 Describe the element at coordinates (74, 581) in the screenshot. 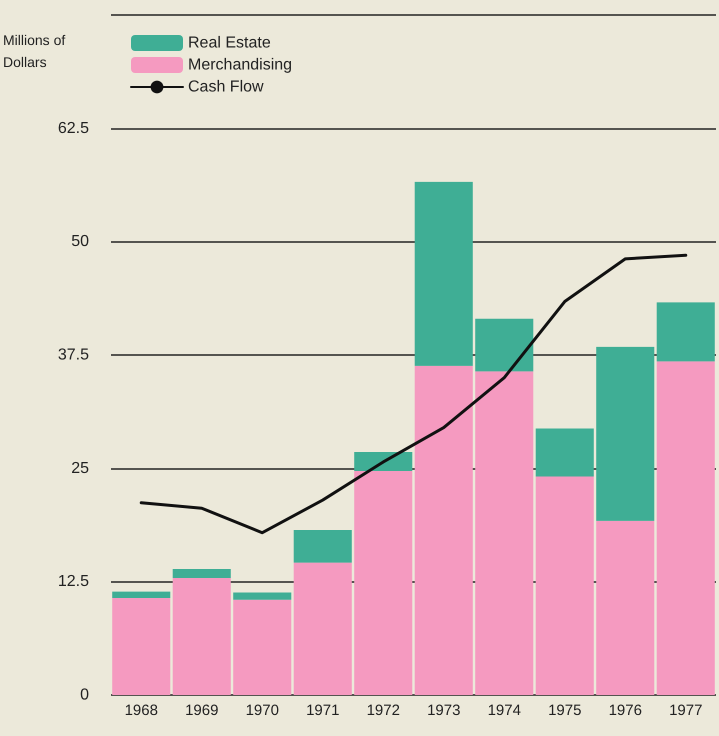

I see `y-tick-label: 12.5` at that location.